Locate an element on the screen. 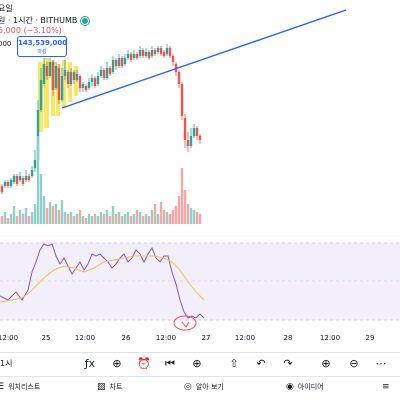  chart-toolbar: 1시 ƒx ⊕ ⏰ ⏮ ⊕ ⇧ ↶ ↷ ⊕ ⊖ ⋯ is located at coordinates (200, 363).